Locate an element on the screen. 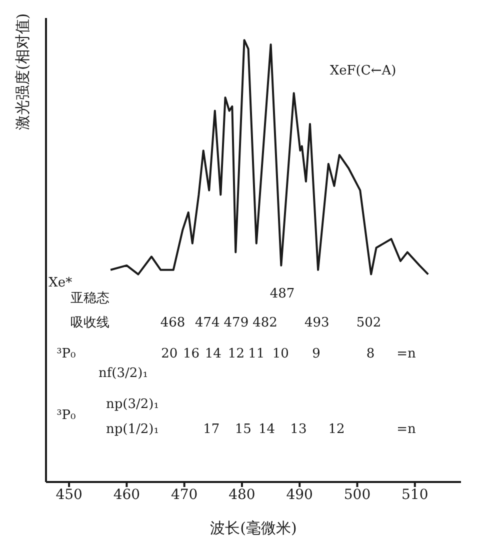 This screenshot has width=481, height=545. annotation: 502 is located at coordinates (369, 322).